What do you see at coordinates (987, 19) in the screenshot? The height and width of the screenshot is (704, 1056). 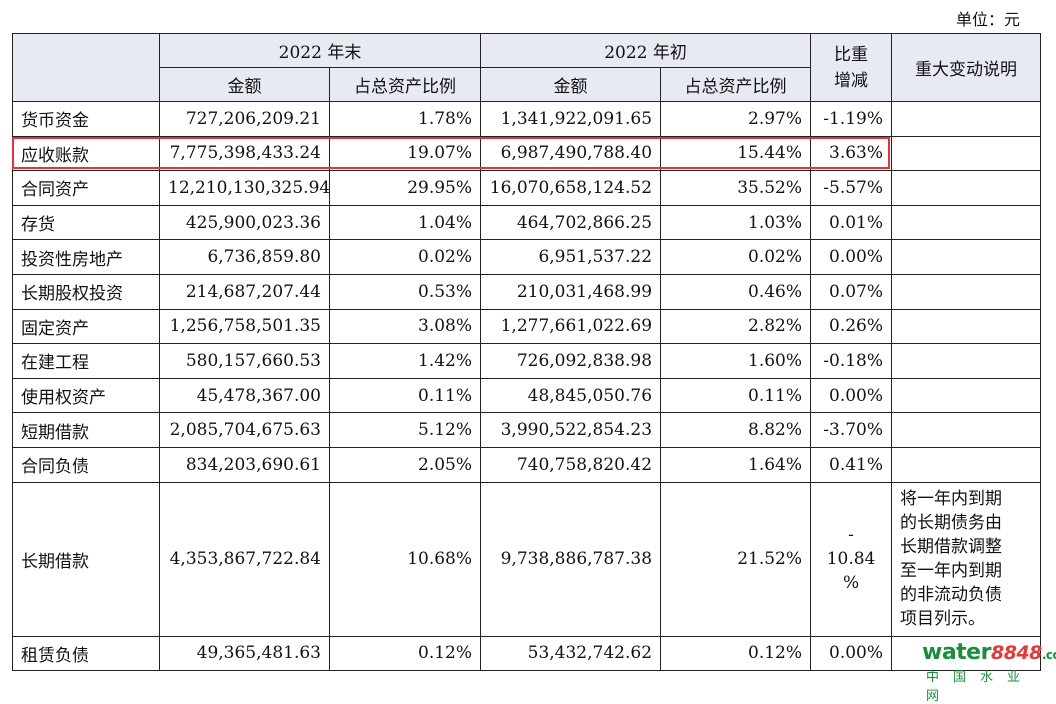 I see `unit-label: 单位：元` at bounding box center [987, 19].